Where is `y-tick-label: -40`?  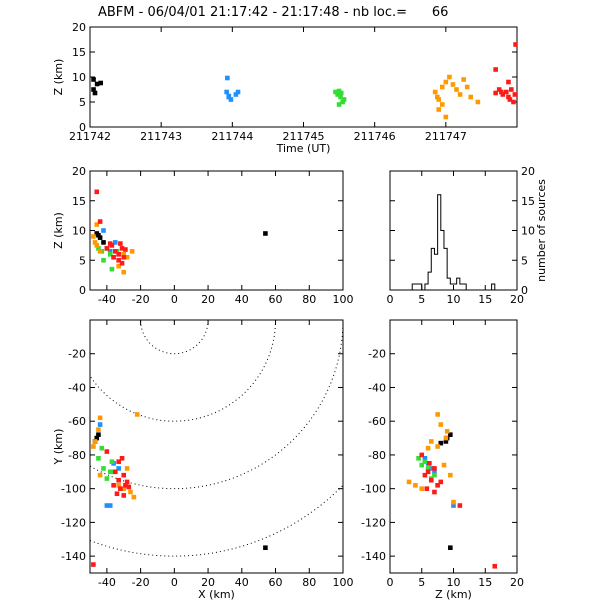 y-tick-label: -40 is located at coordinates (77, 387).